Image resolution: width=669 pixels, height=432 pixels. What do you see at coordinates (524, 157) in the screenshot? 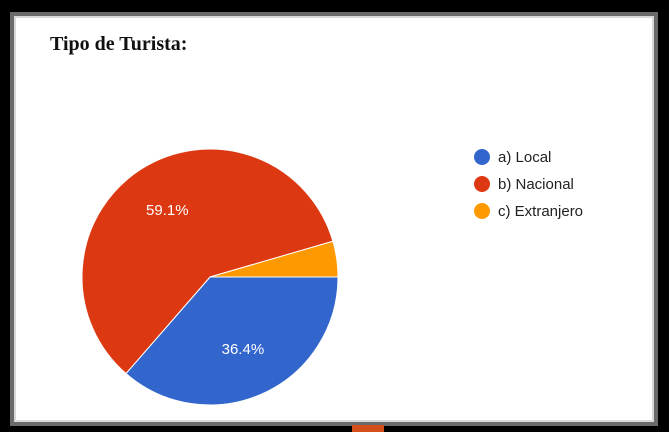
I see `legend-label-1: a) Local` at bounding box center [524, 157].